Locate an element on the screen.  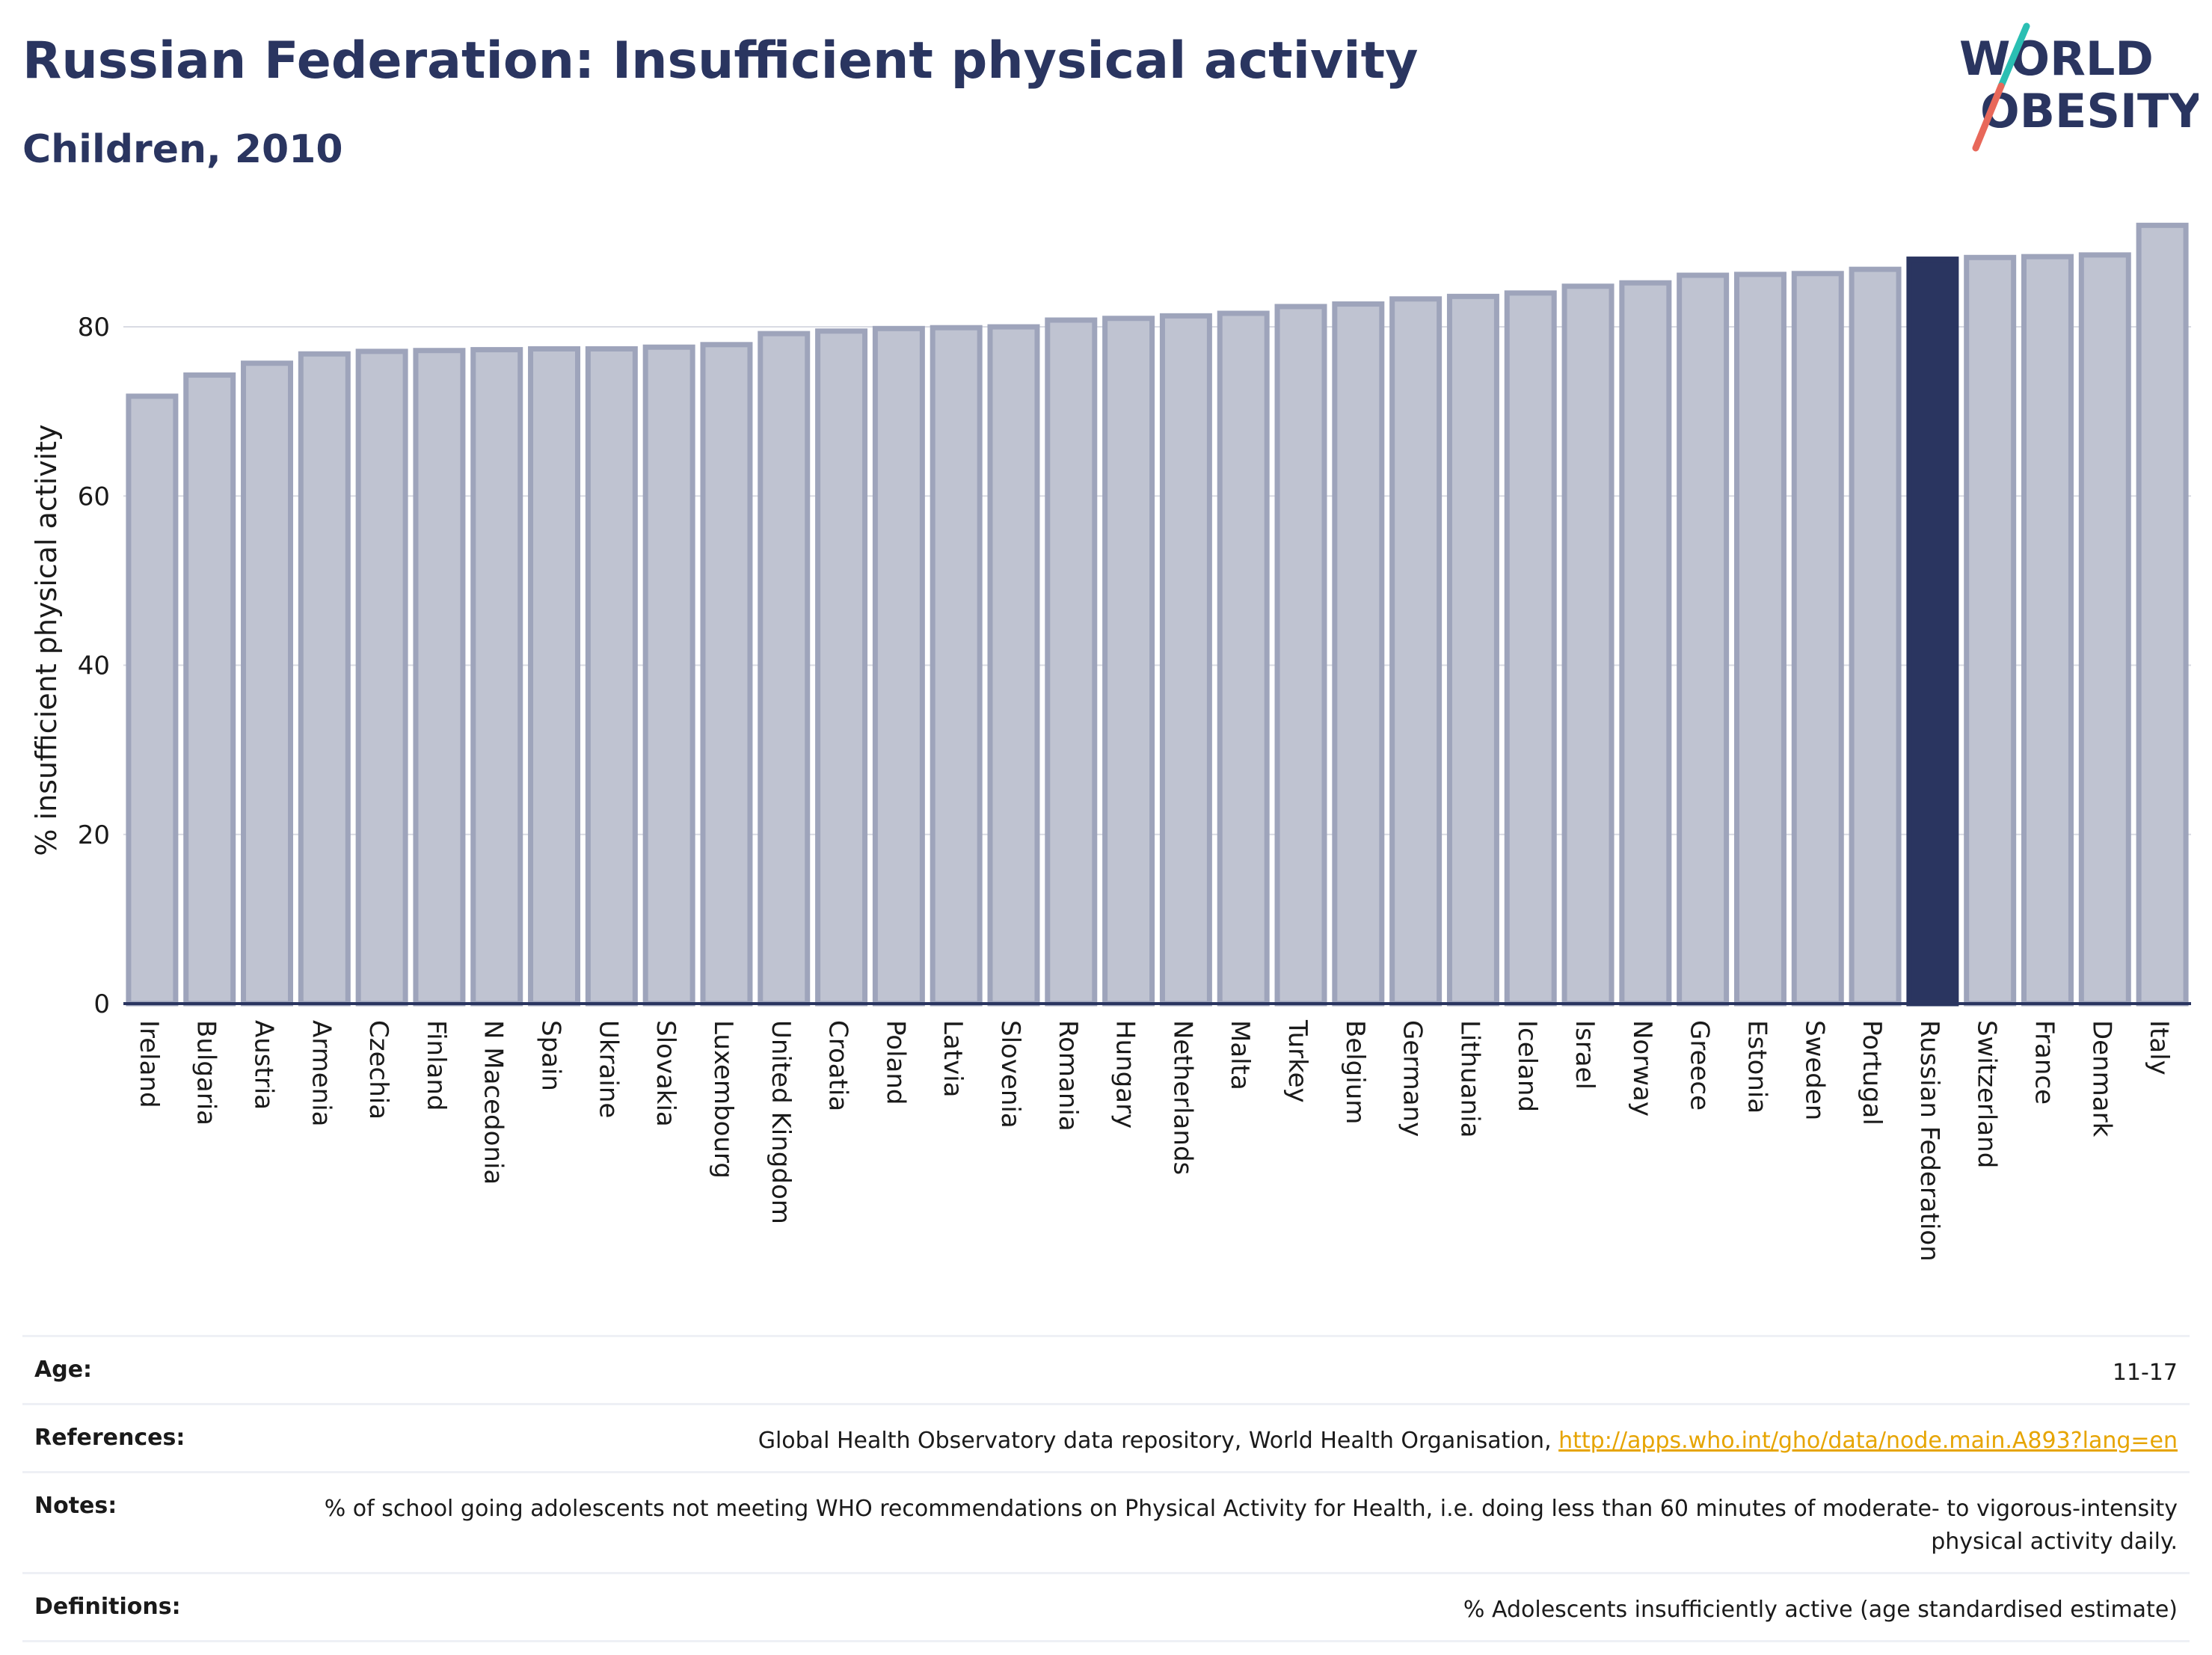
bar-ukraine is located at coordinates (611, 676).